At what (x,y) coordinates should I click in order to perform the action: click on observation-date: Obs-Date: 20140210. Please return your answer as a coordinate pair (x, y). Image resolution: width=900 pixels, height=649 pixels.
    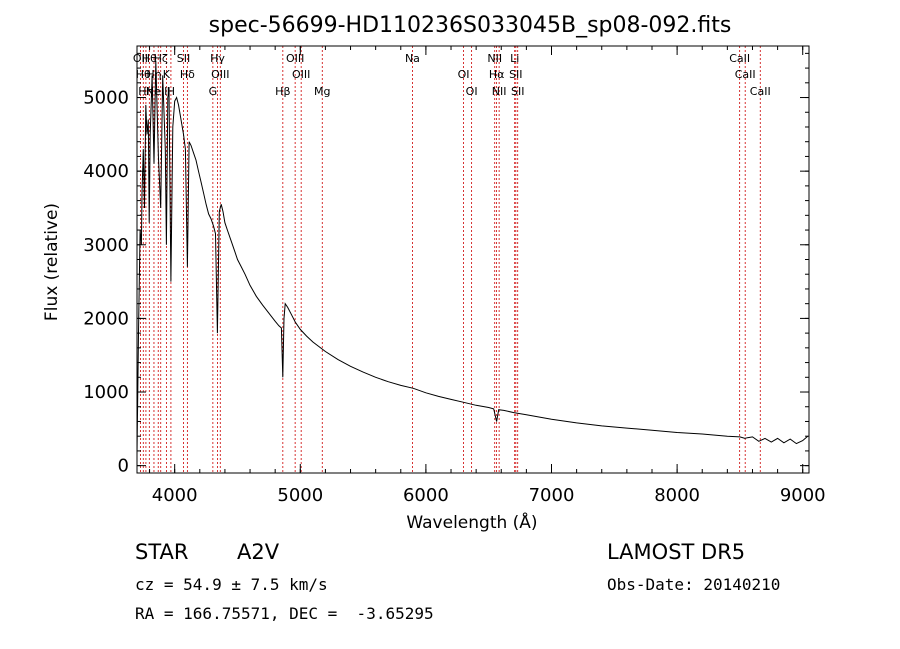
    Looking at the image, I should click on (694, 584).